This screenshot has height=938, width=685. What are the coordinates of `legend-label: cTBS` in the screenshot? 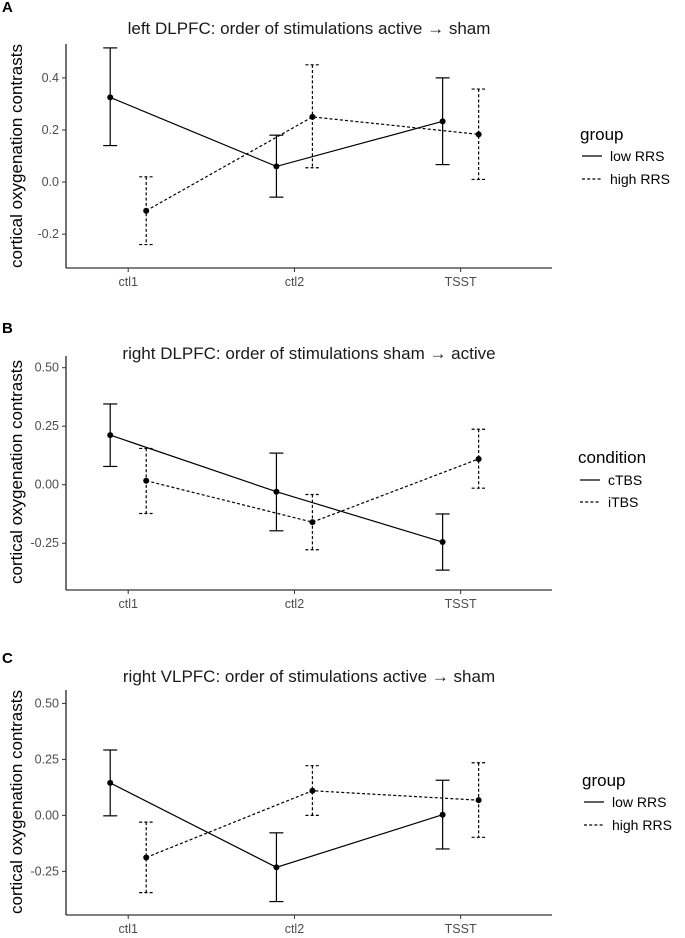 It's located at (625, 480).